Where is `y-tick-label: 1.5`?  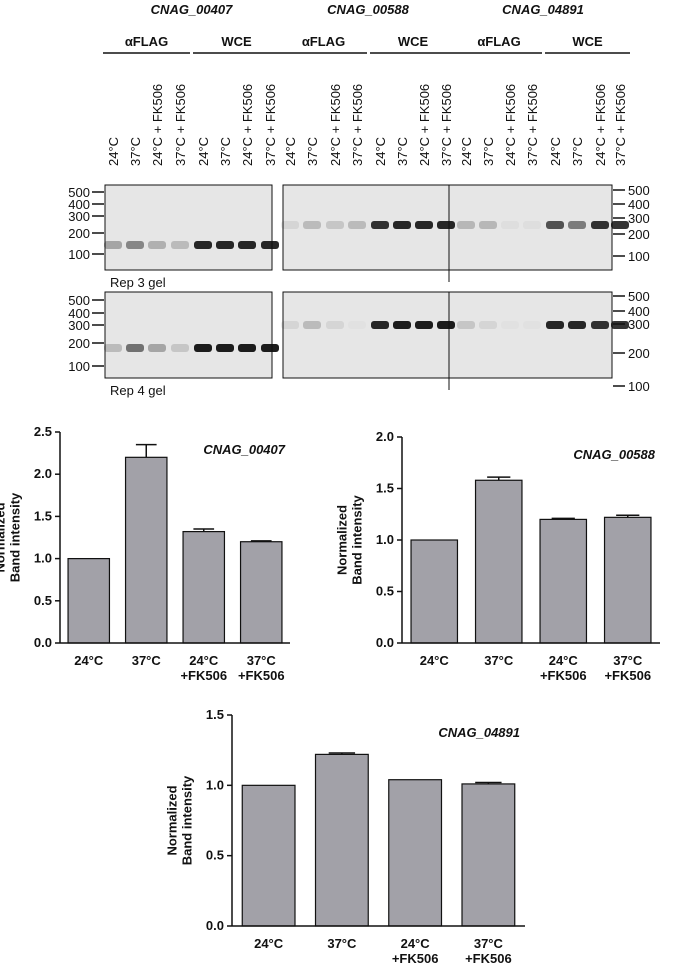 y-tick-label: 1.5 is located at coordinates (385, 488).